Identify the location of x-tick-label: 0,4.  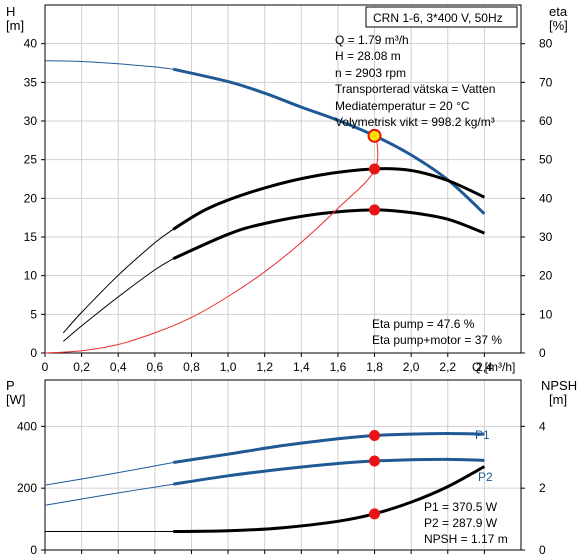
(118, 367).